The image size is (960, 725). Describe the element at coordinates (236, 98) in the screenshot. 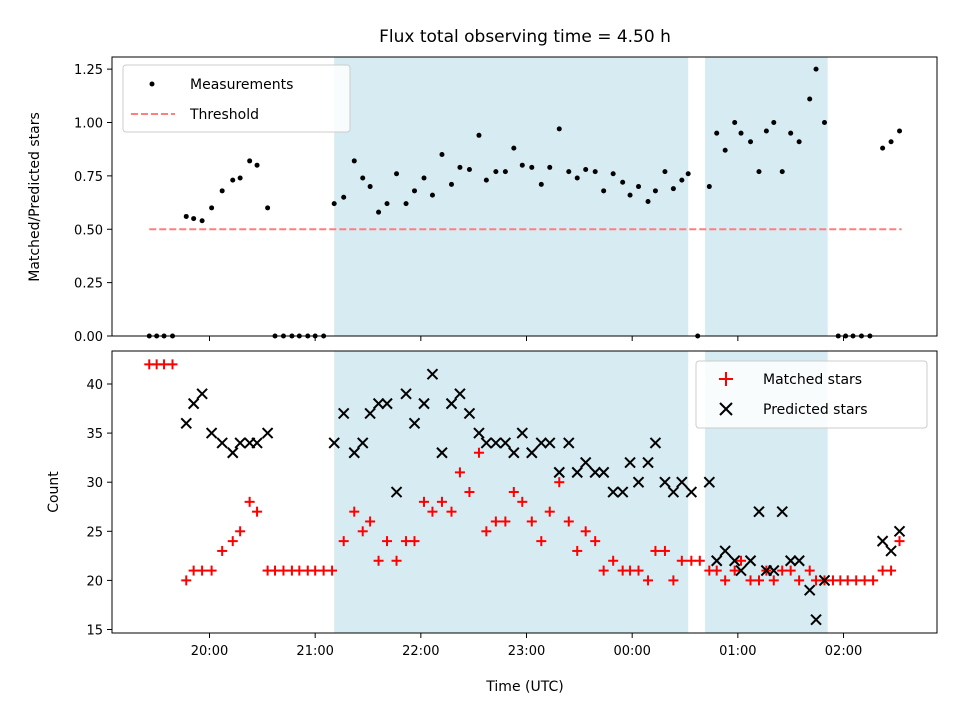

I see `top-legend-box` at that location.